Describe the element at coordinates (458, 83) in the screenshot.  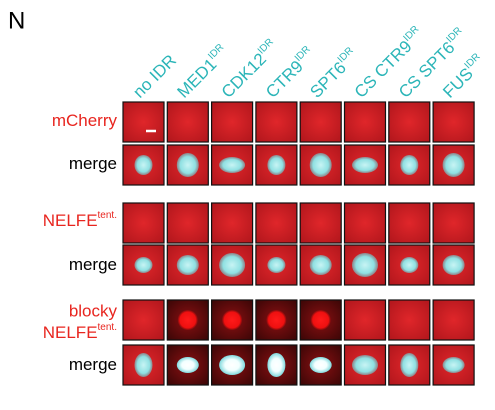
I see `column-name: FUS` at that location.